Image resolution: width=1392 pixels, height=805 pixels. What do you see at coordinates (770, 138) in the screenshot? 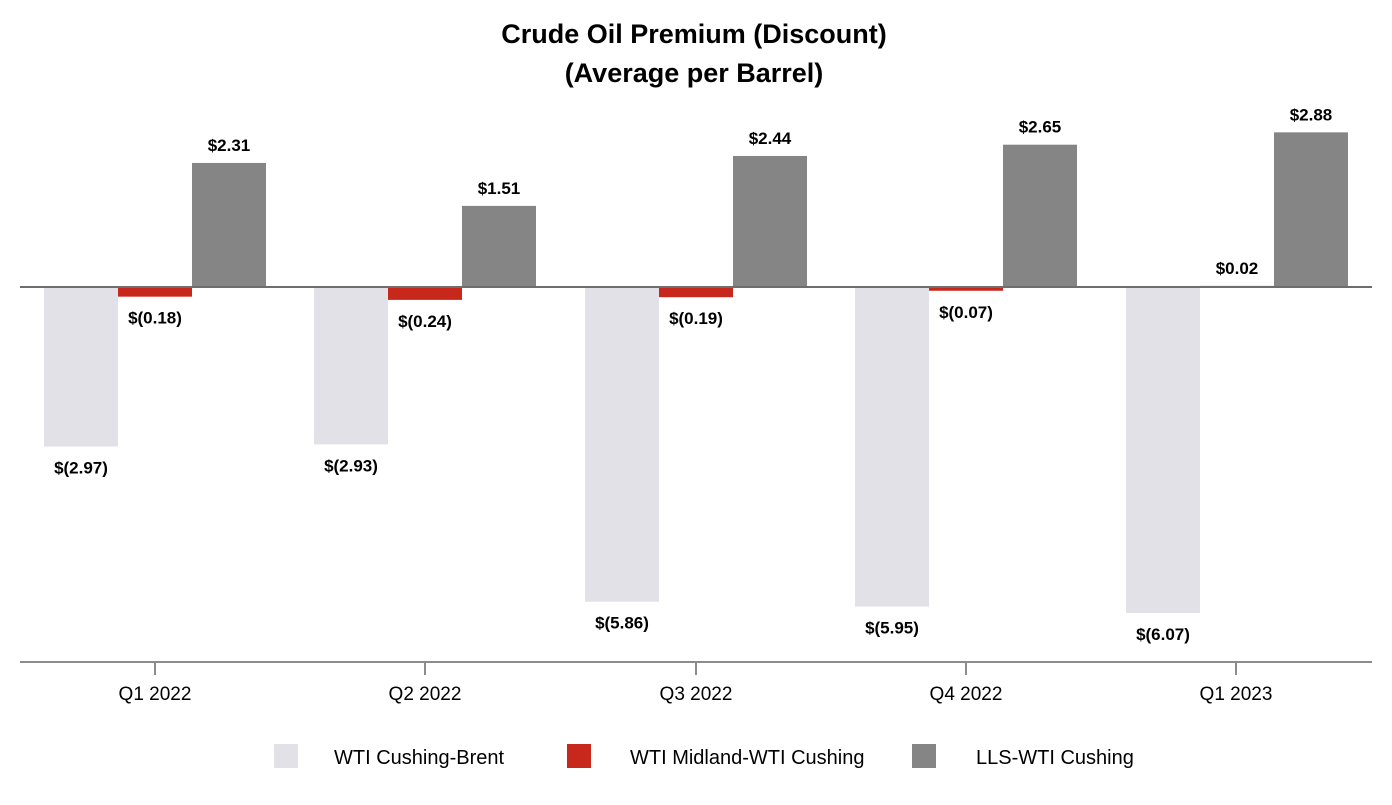
I see `data-label-lls-wti-cushing-q3-2022: $2.44` at bounding box center [770, 138].